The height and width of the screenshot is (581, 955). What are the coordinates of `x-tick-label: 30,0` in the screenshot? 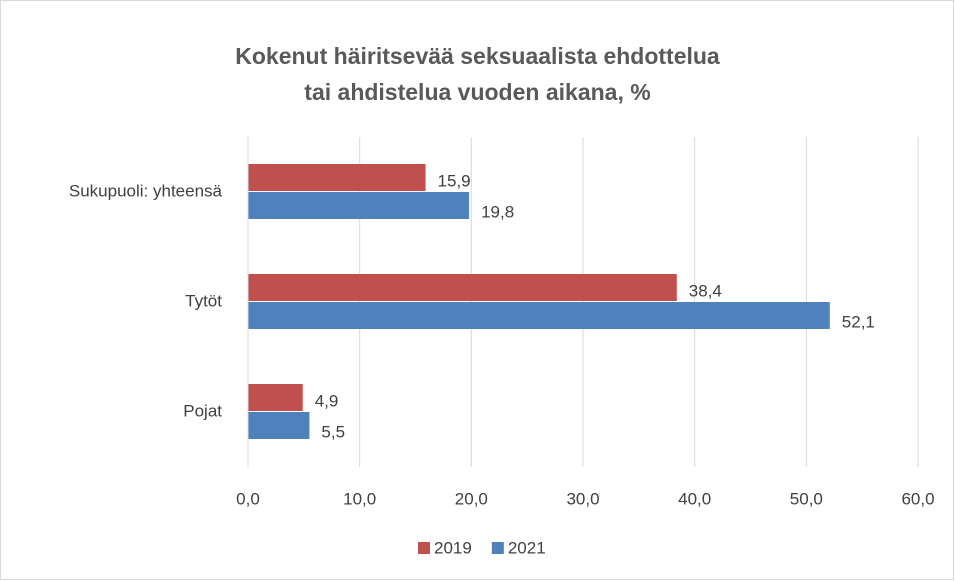 It's located at (582, 498).